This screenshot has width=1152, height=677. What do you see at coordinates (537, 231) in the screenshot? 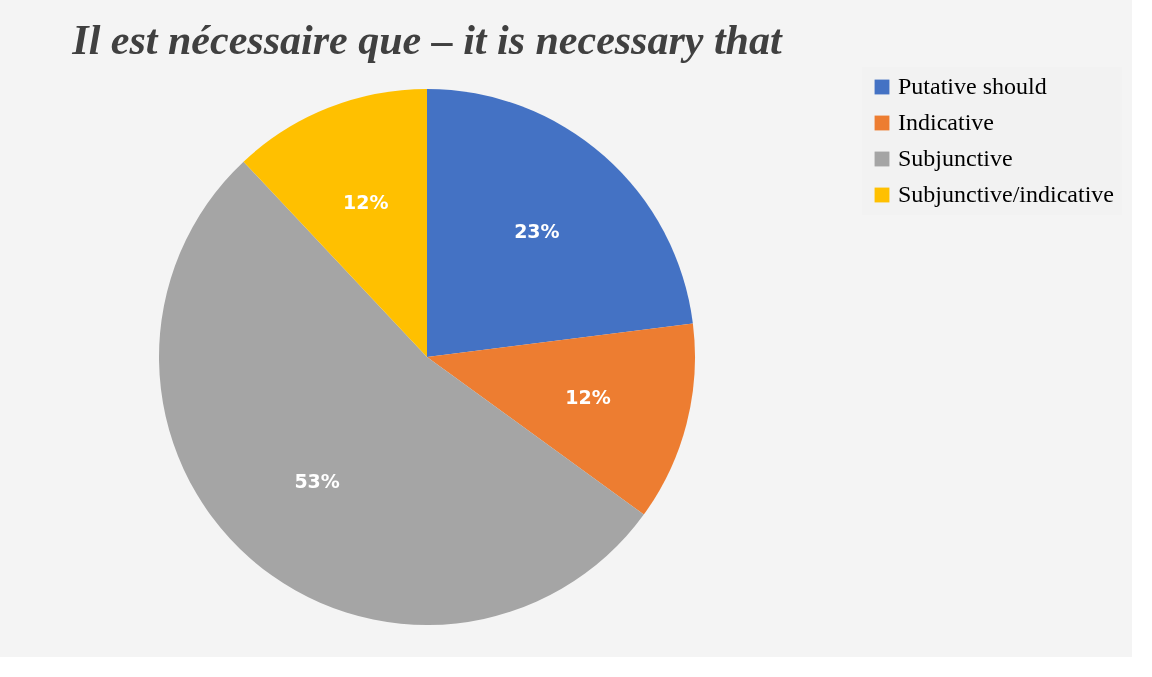
I see `data-label: 23%` at bounding box center [537, 231].